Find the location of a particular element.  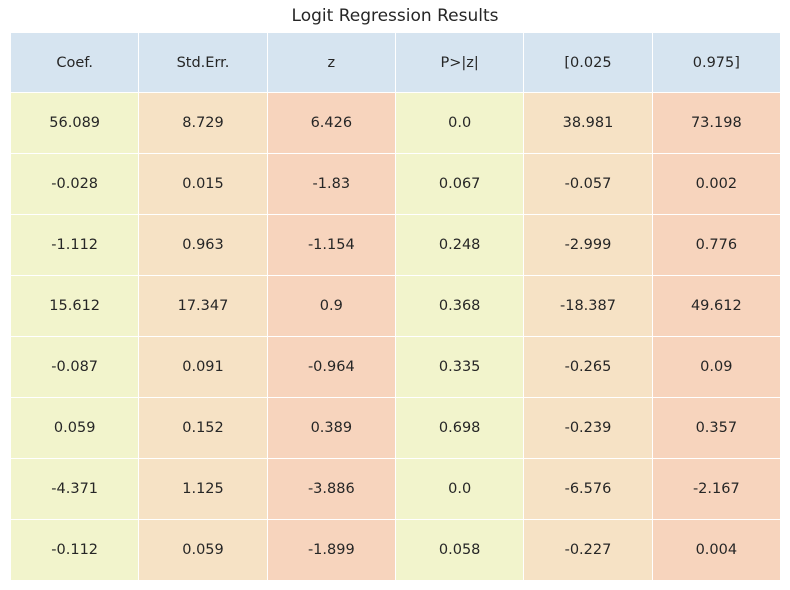

table-cell: 73.198 is located at coordinates (716, 123).